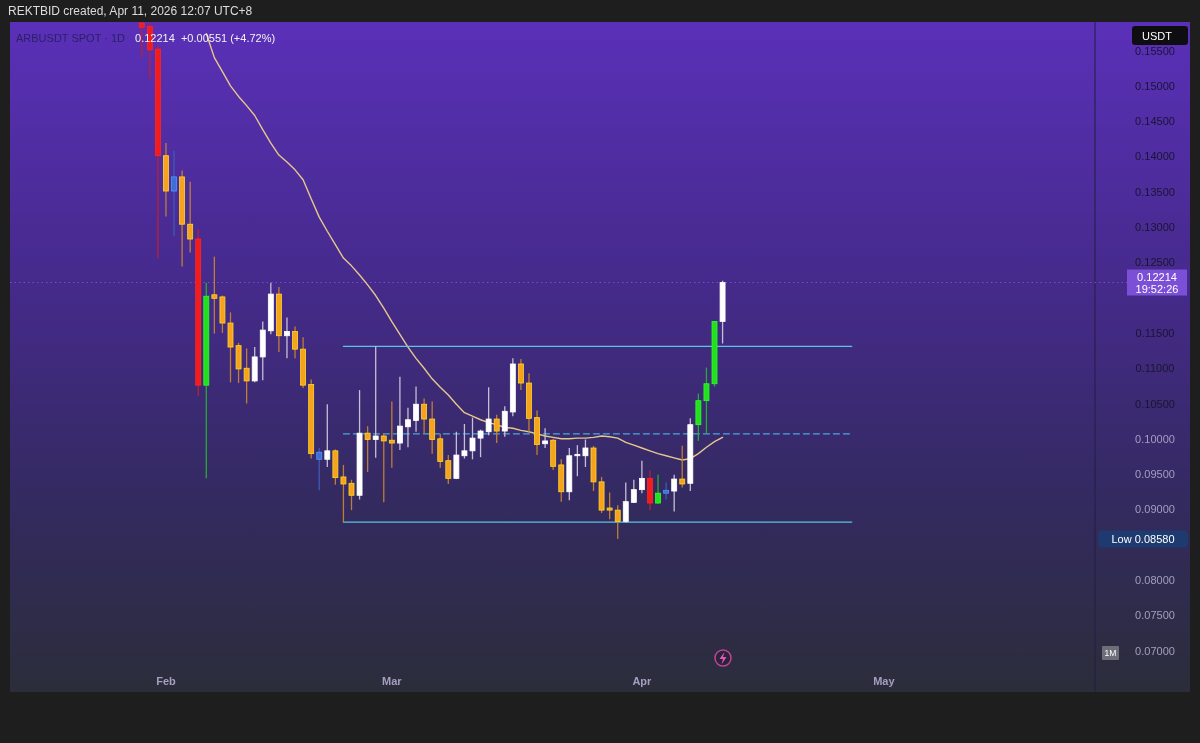  Describe the element at coordinates (1155, 650) in the screenshot. I see `y-tick-label: 0.07000` at that location.